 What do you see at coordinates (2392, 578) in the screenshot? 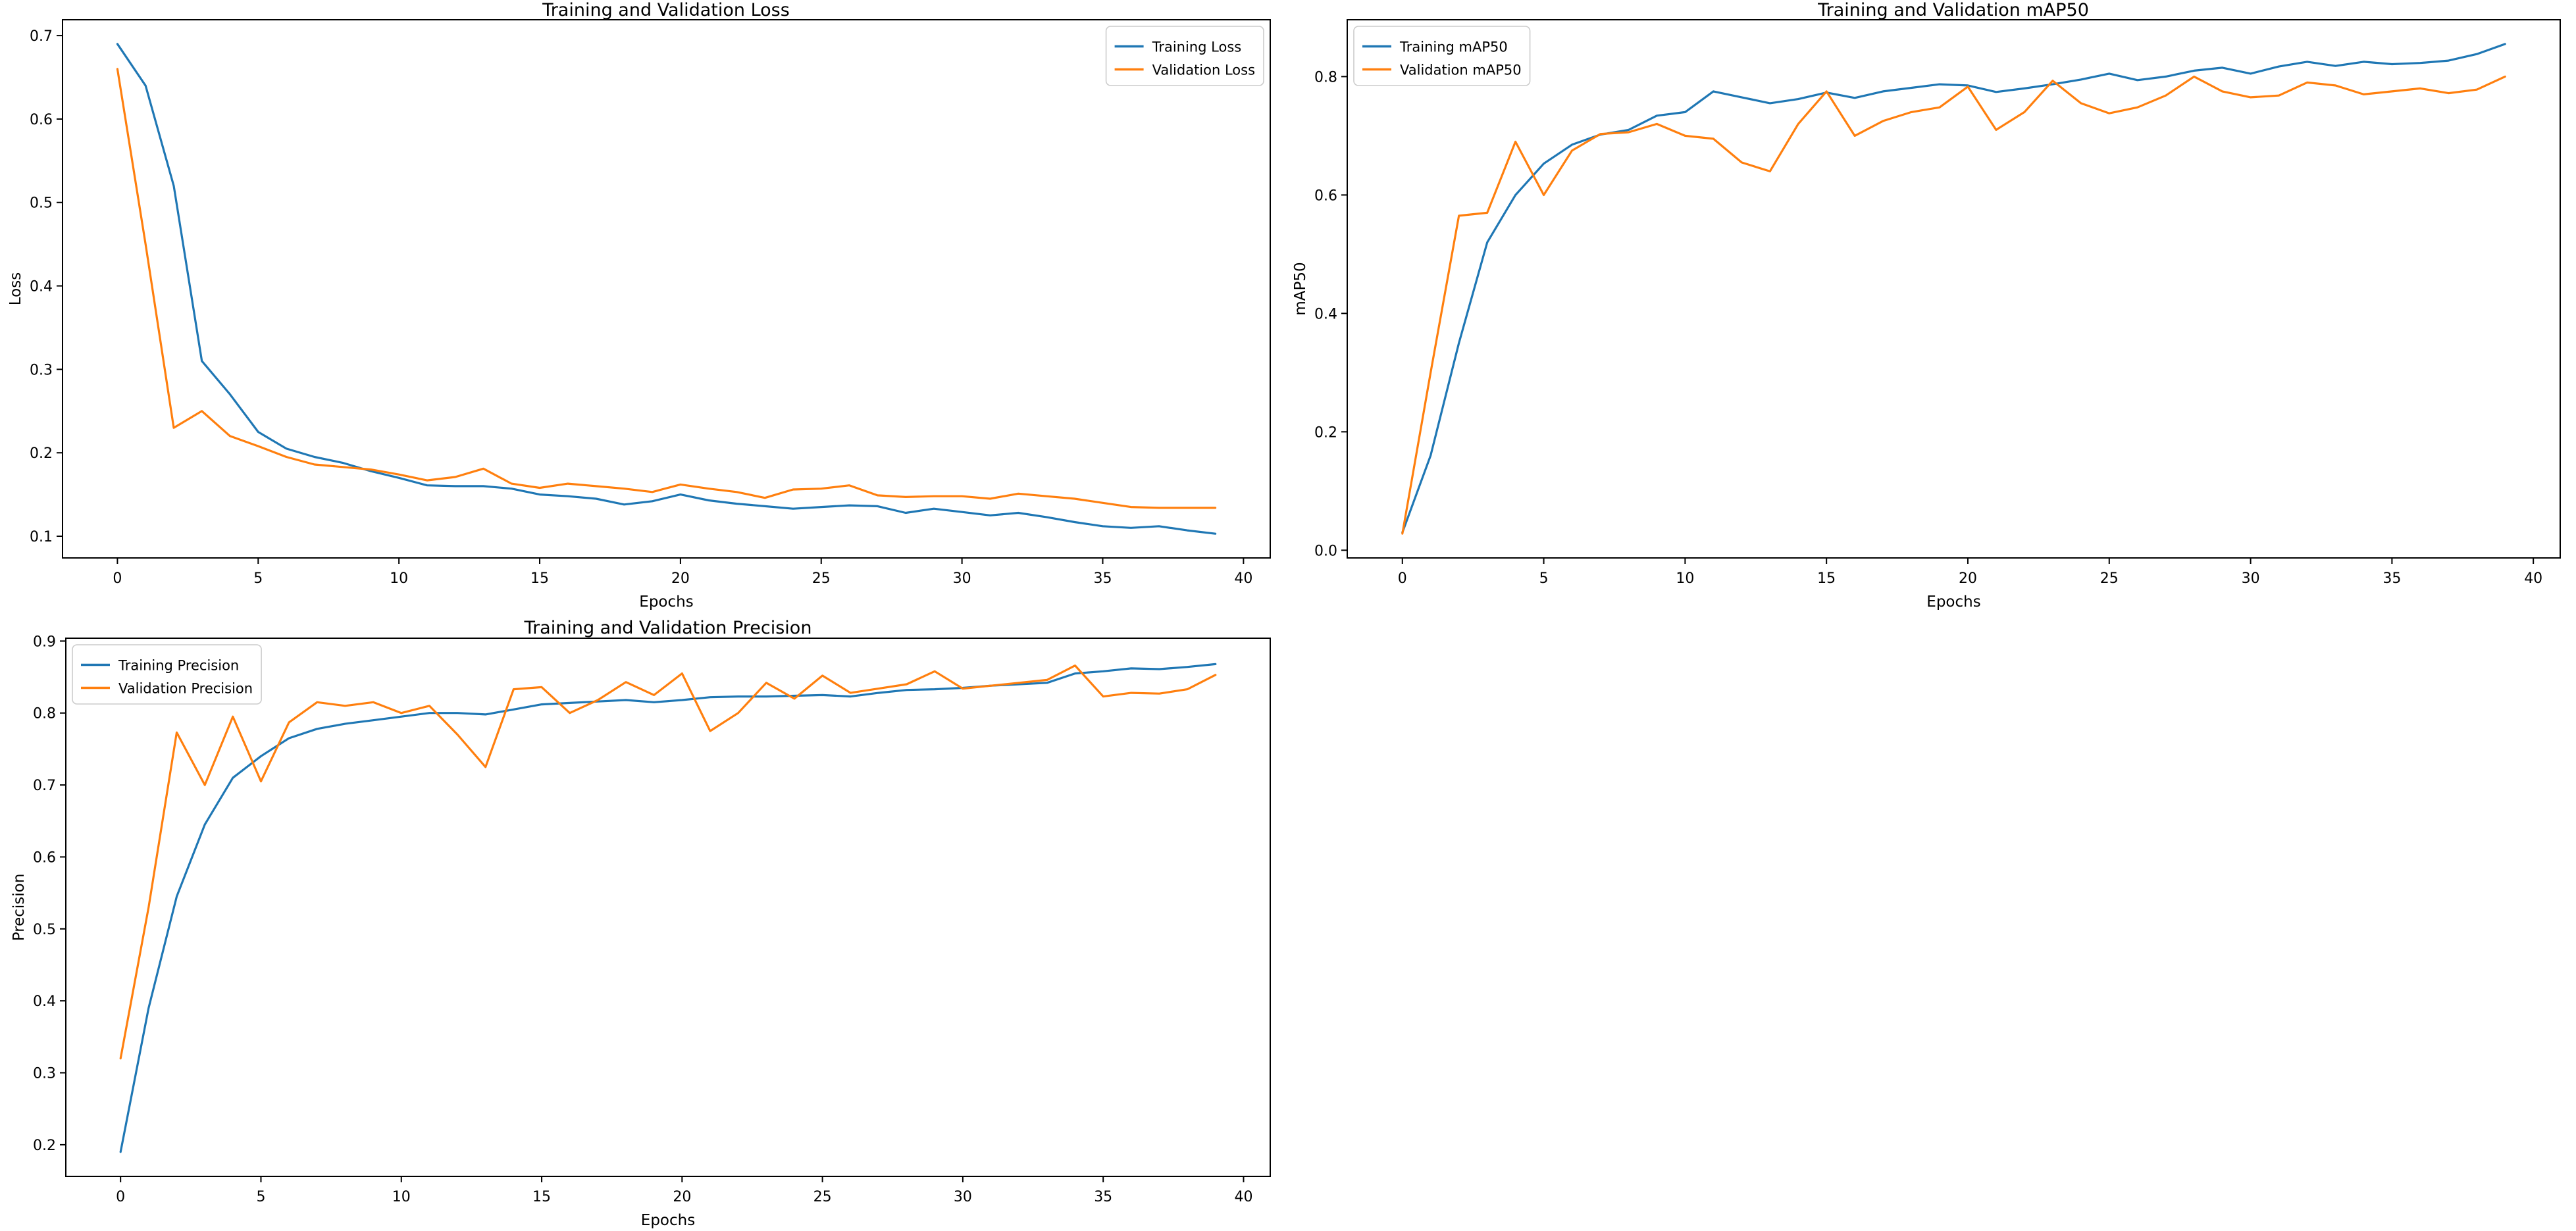
I see `map50-x-tick-label: 35` at bounding box center [2392, 578].